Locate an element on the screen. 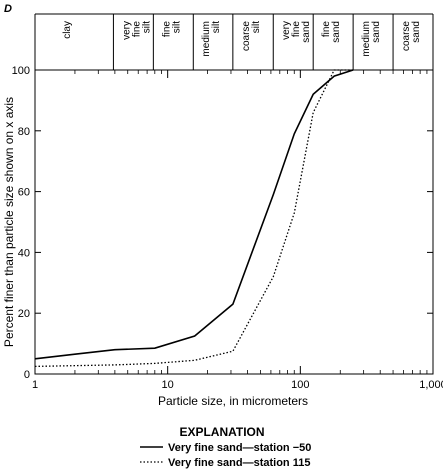 The image size is (443, 474). size-class-label: clay is located at coordinates (67, 30).